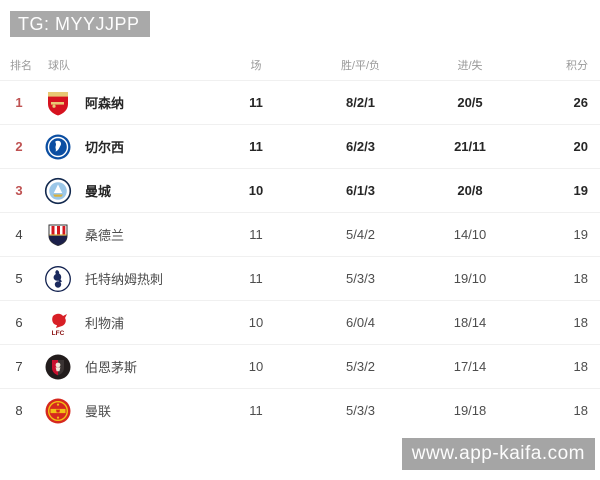 The height and width of the screenshot is (480, 600). What do you see at coordinates (19, 410) in the screenshot?
I see `rank-value: 8` at bounding box center [19, 410].